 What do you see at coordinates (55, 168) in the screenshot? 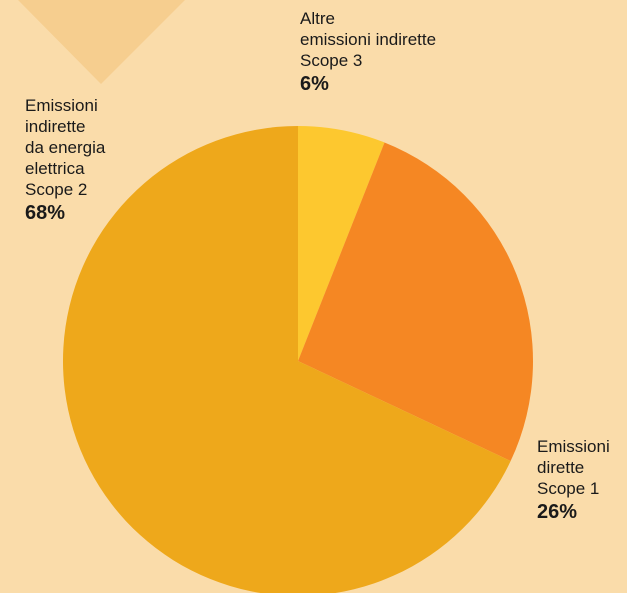
I see `label-line: elettrica` at bounding box center [55, 168].